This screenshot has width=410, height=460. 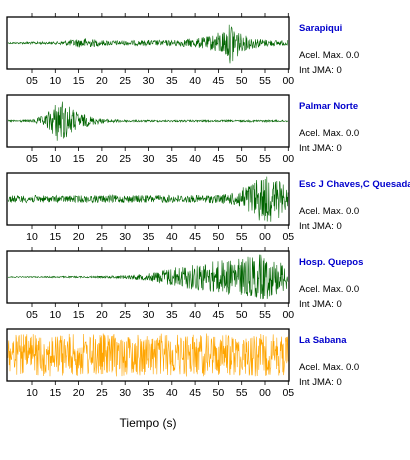 I want to click on panel-5: 10 15 20 25 30 35 40 45 50 55 00 05, so click(x=150, y=363).